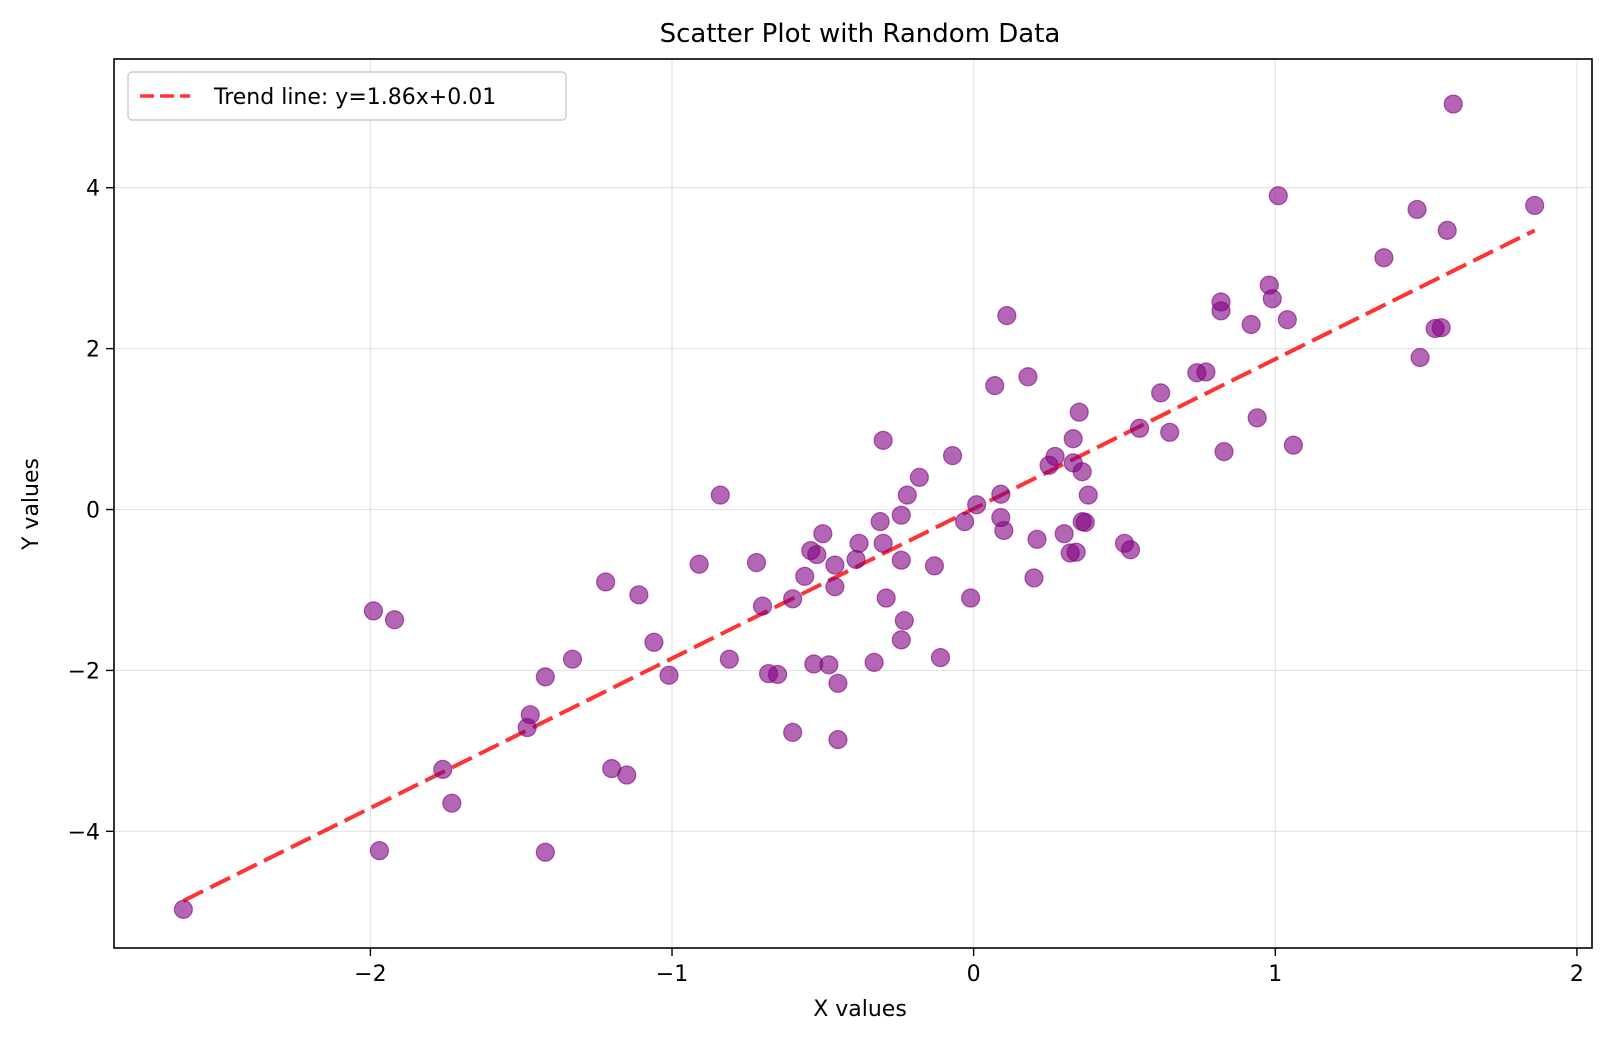 The image size is (1620, 1046). I want to click on x-tick-label: 2, so click(1577, 974).